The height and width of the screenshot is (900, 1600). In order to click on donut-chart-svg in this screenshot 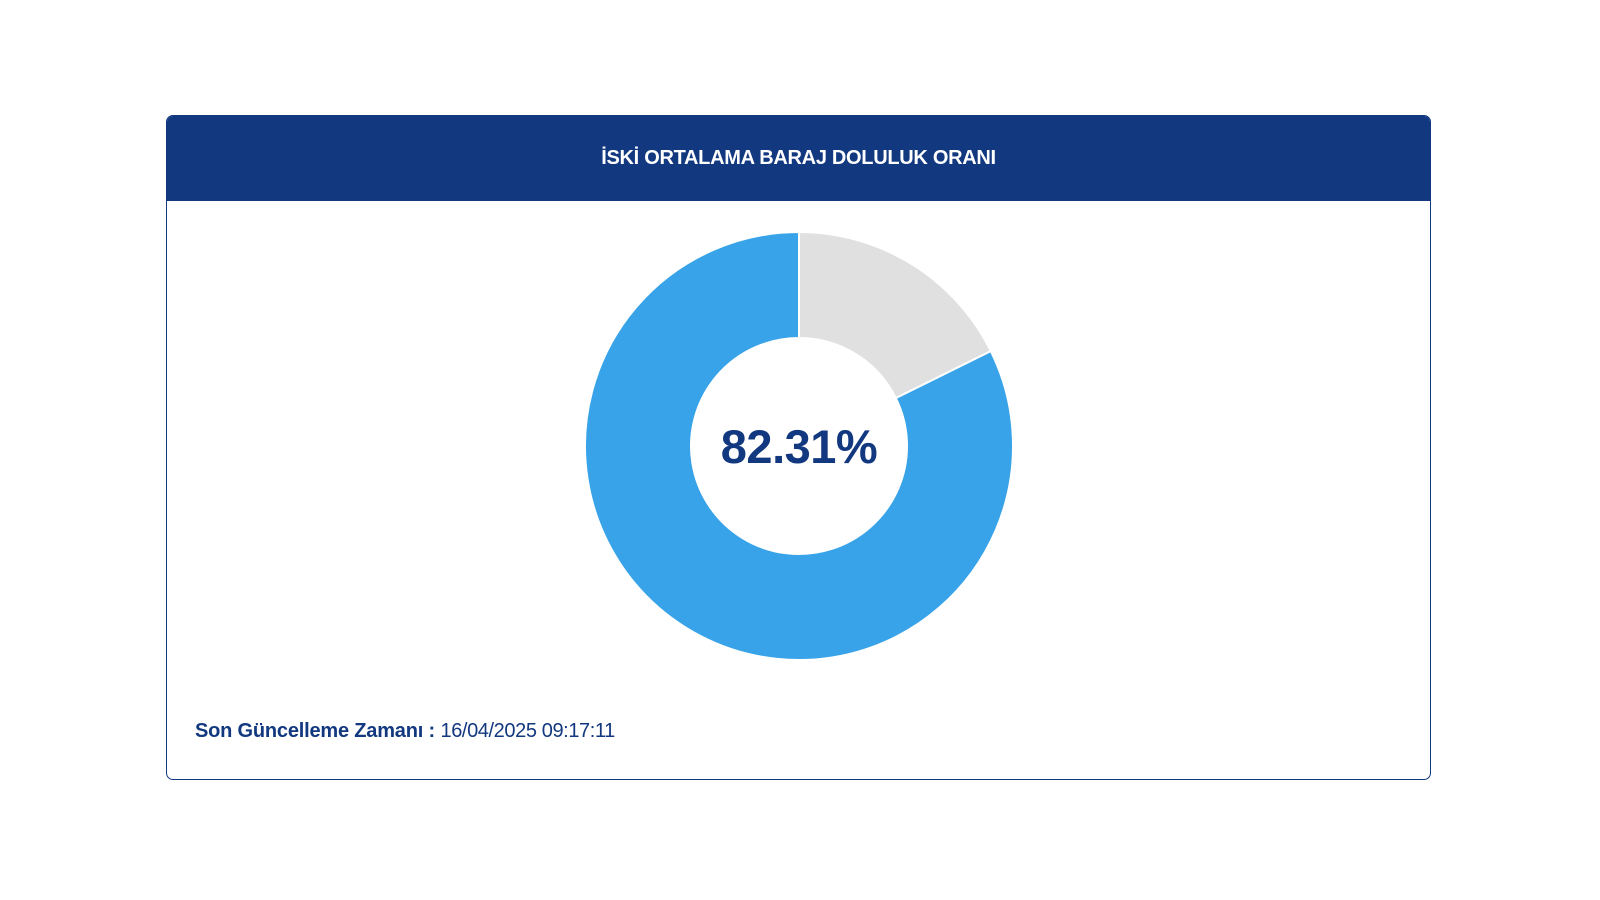, I will do `click(799, 446)`.